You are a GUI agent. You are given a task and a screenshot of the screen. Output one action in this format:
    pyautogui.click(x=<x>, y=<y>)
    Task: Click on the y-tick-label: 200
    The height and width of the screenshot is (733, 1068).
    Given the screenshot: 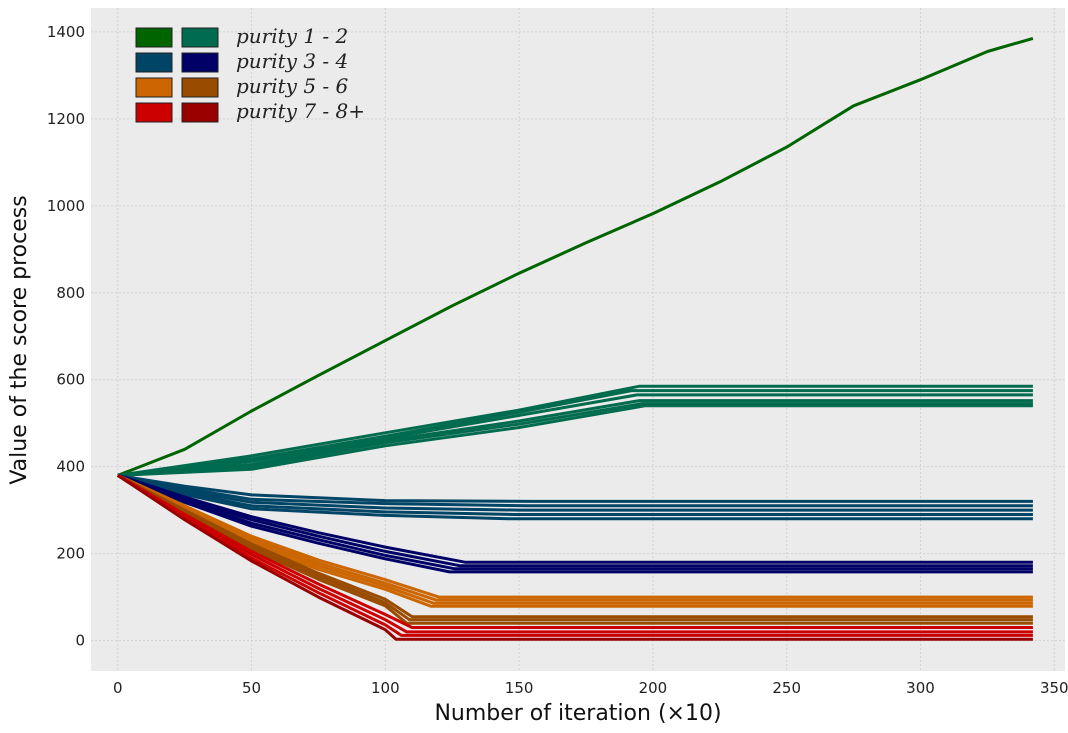 What is the action you would take?
    pyautogui.click(x=70, y=554)
    